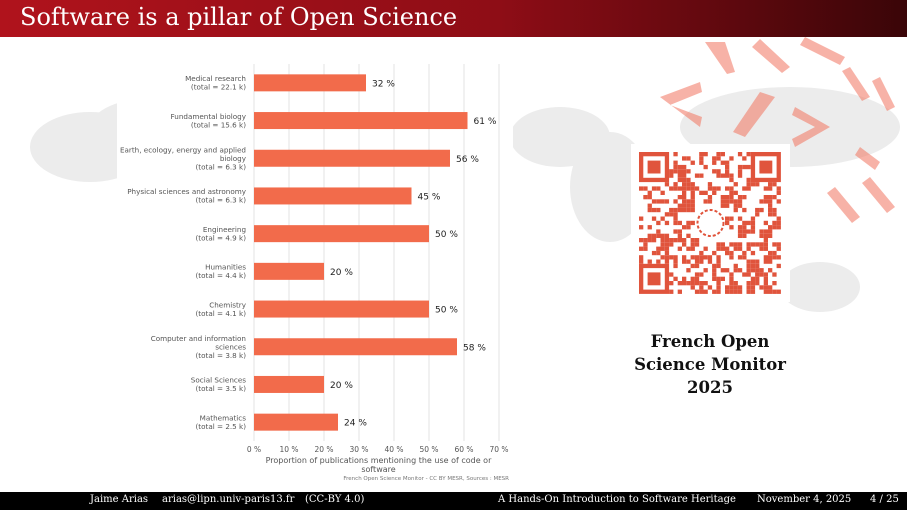 This screenshot has height=510, width=907. I want to click on category-label-line: biology, so click(233, 158).